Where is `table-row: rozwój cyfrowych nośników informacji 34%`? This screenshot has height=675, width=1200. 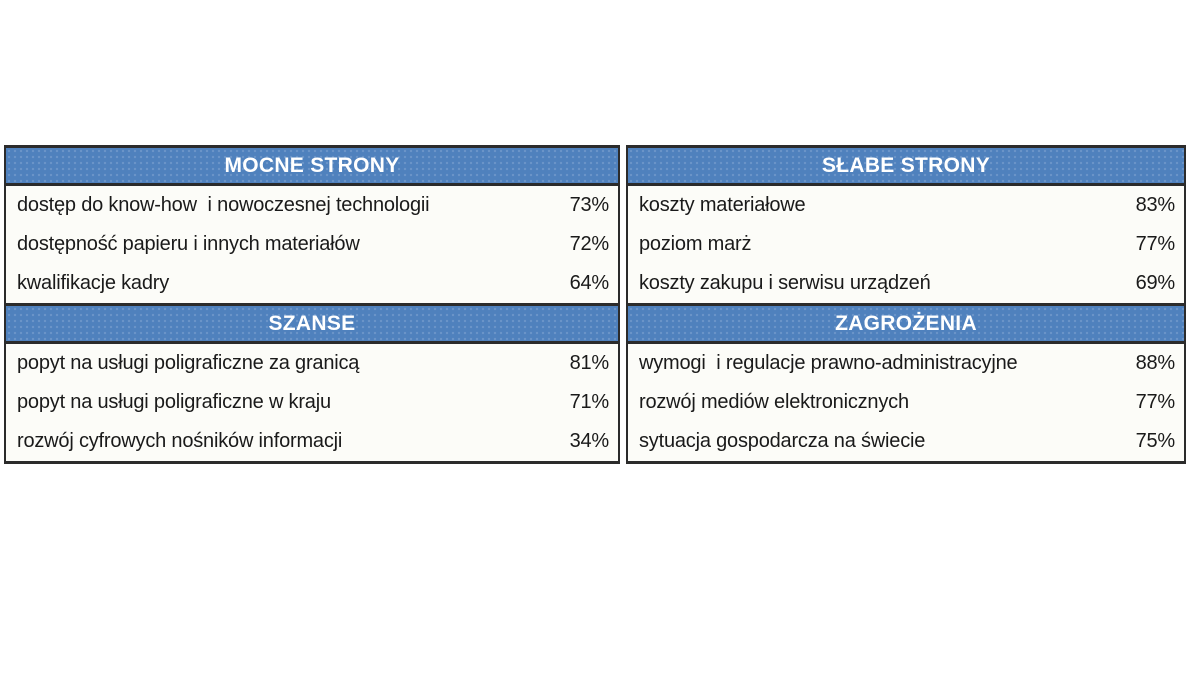
table-row: rozwój cyfrowych nośników informacji 34% is located at coordinates (312, 441).